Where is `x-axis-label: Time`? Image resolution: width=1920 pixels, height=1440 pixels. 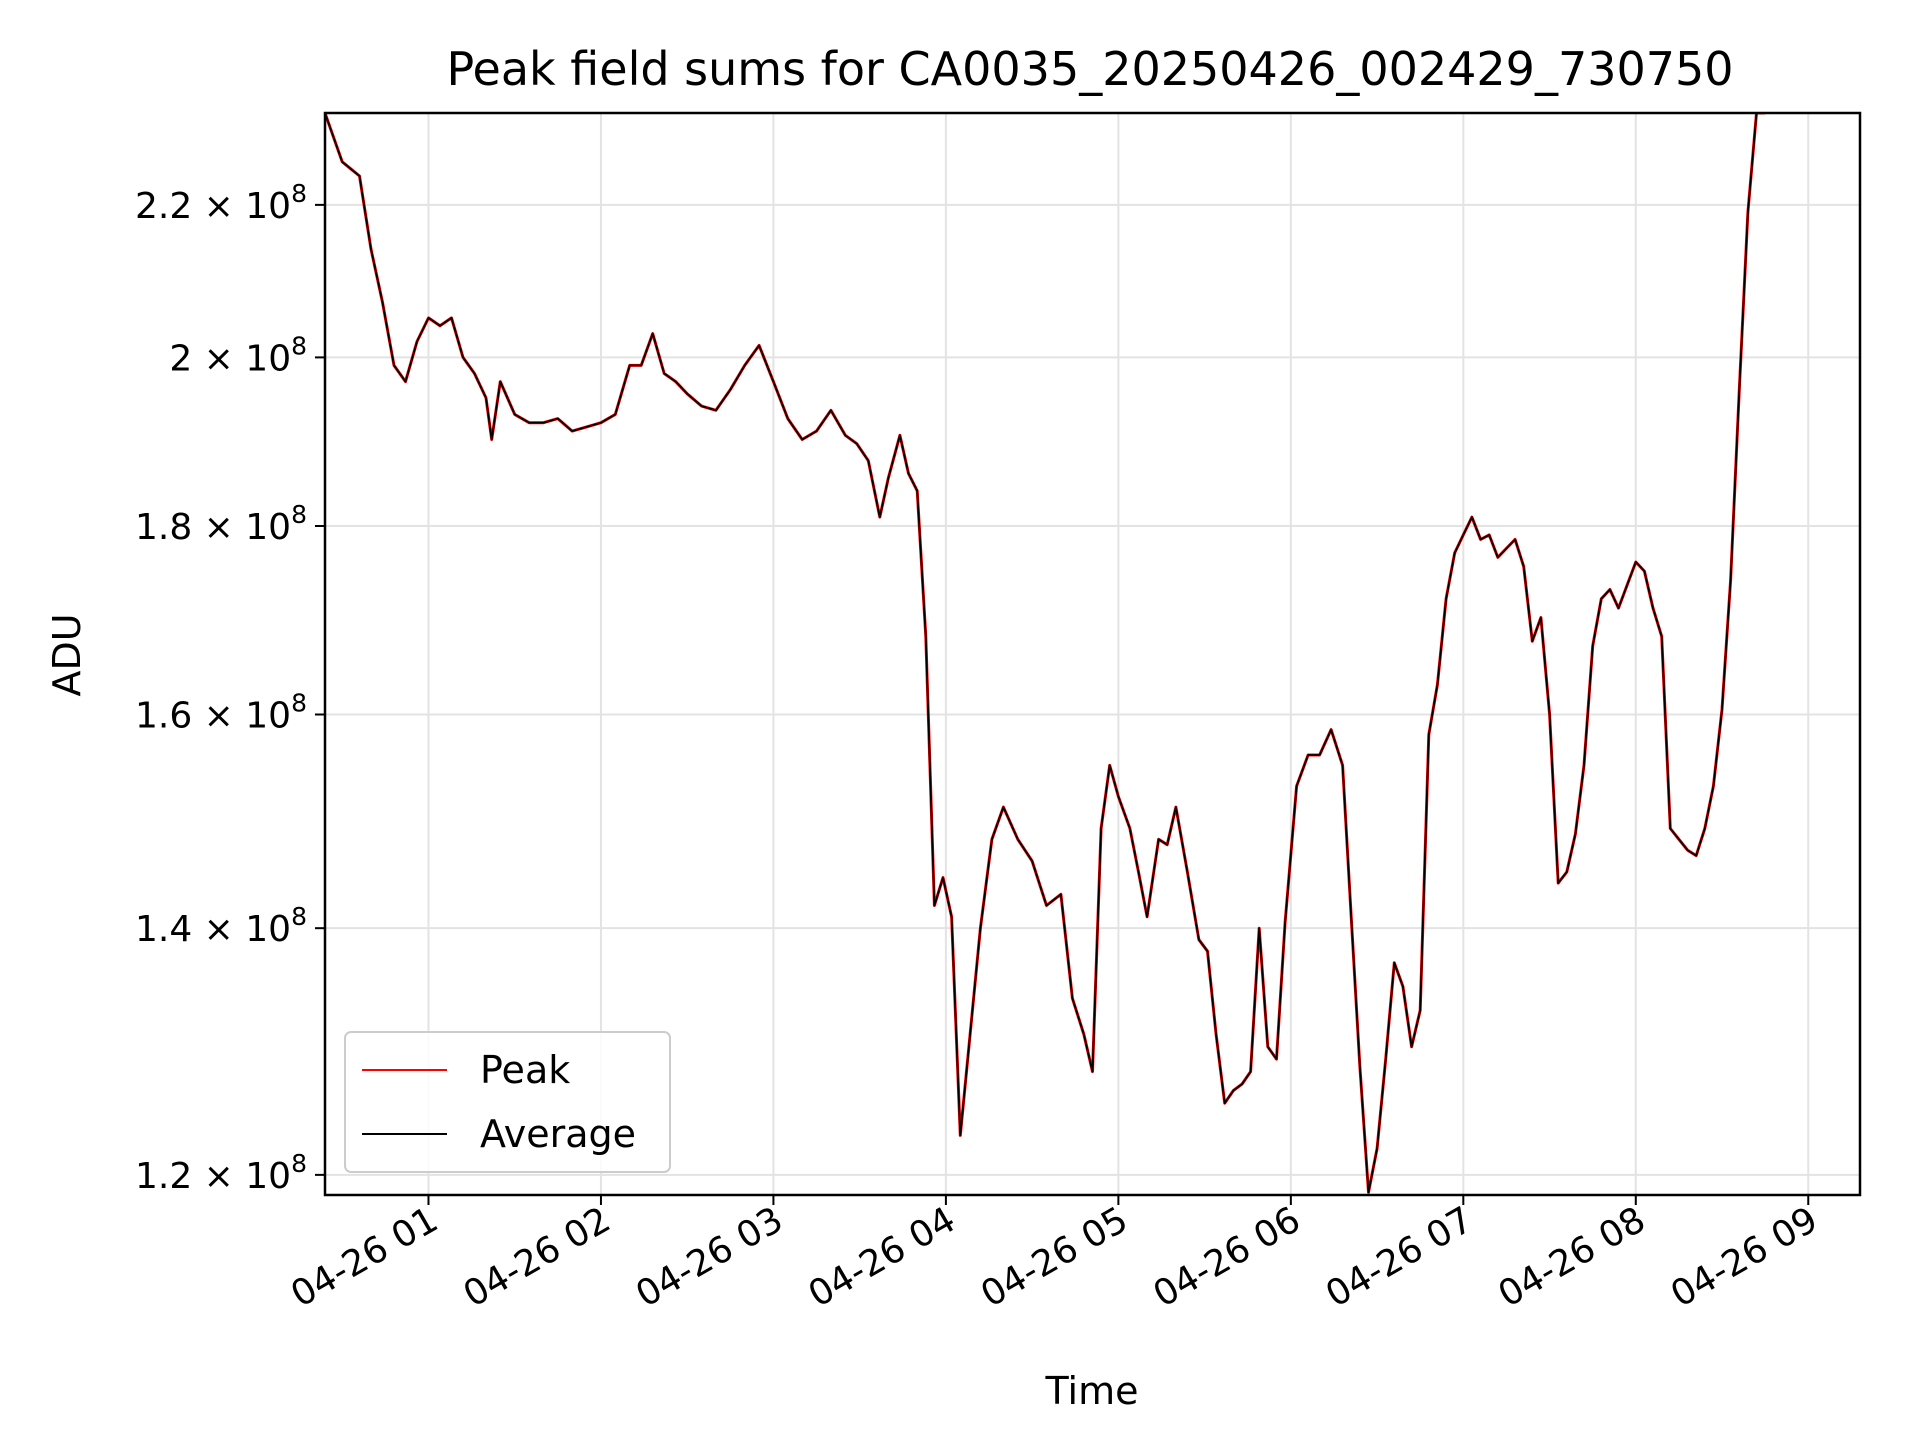 x-axis-label: Time is located at coordinates (1092, 1391).